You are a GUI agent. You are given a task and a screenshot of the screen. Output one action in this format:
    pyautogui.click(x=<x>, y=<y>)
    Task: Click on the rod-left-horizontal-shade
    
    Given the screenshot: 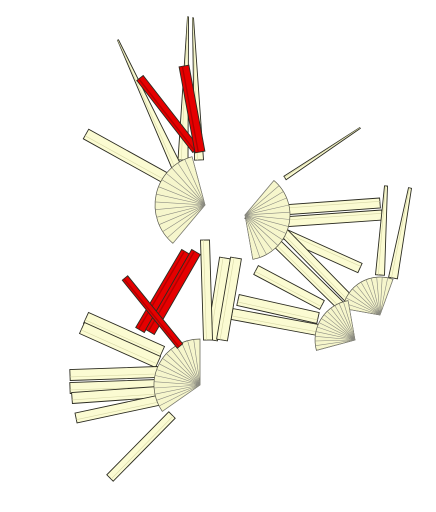 What is the action you would take?
    pyautogui.click(x=131, y=161)
    